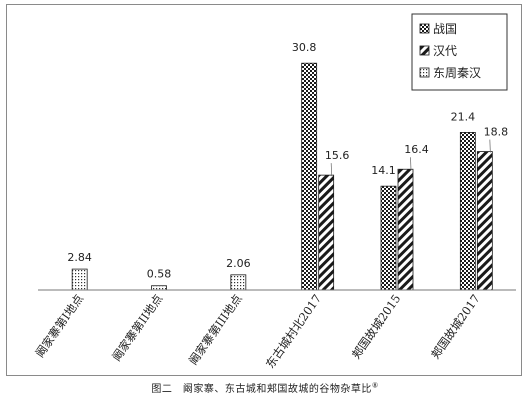  What do you see at coordinates (457, 73) in the screenshot?
I see `legend-label-东周秦汉: 东周秦汉` at bounding box center [457, 73].